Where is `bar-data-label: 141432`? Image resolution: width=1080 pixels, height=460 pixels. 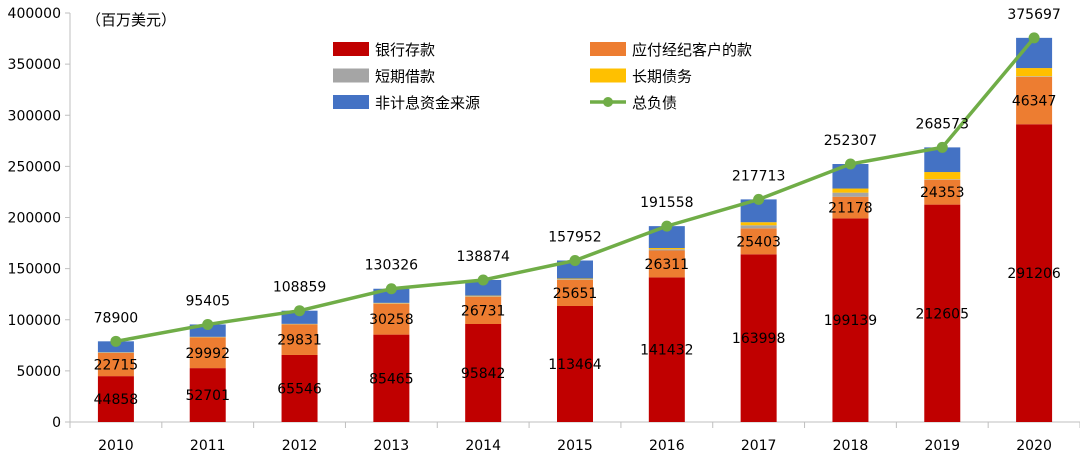 bar-data-label: 141432 is located at coordinates (666, 351).